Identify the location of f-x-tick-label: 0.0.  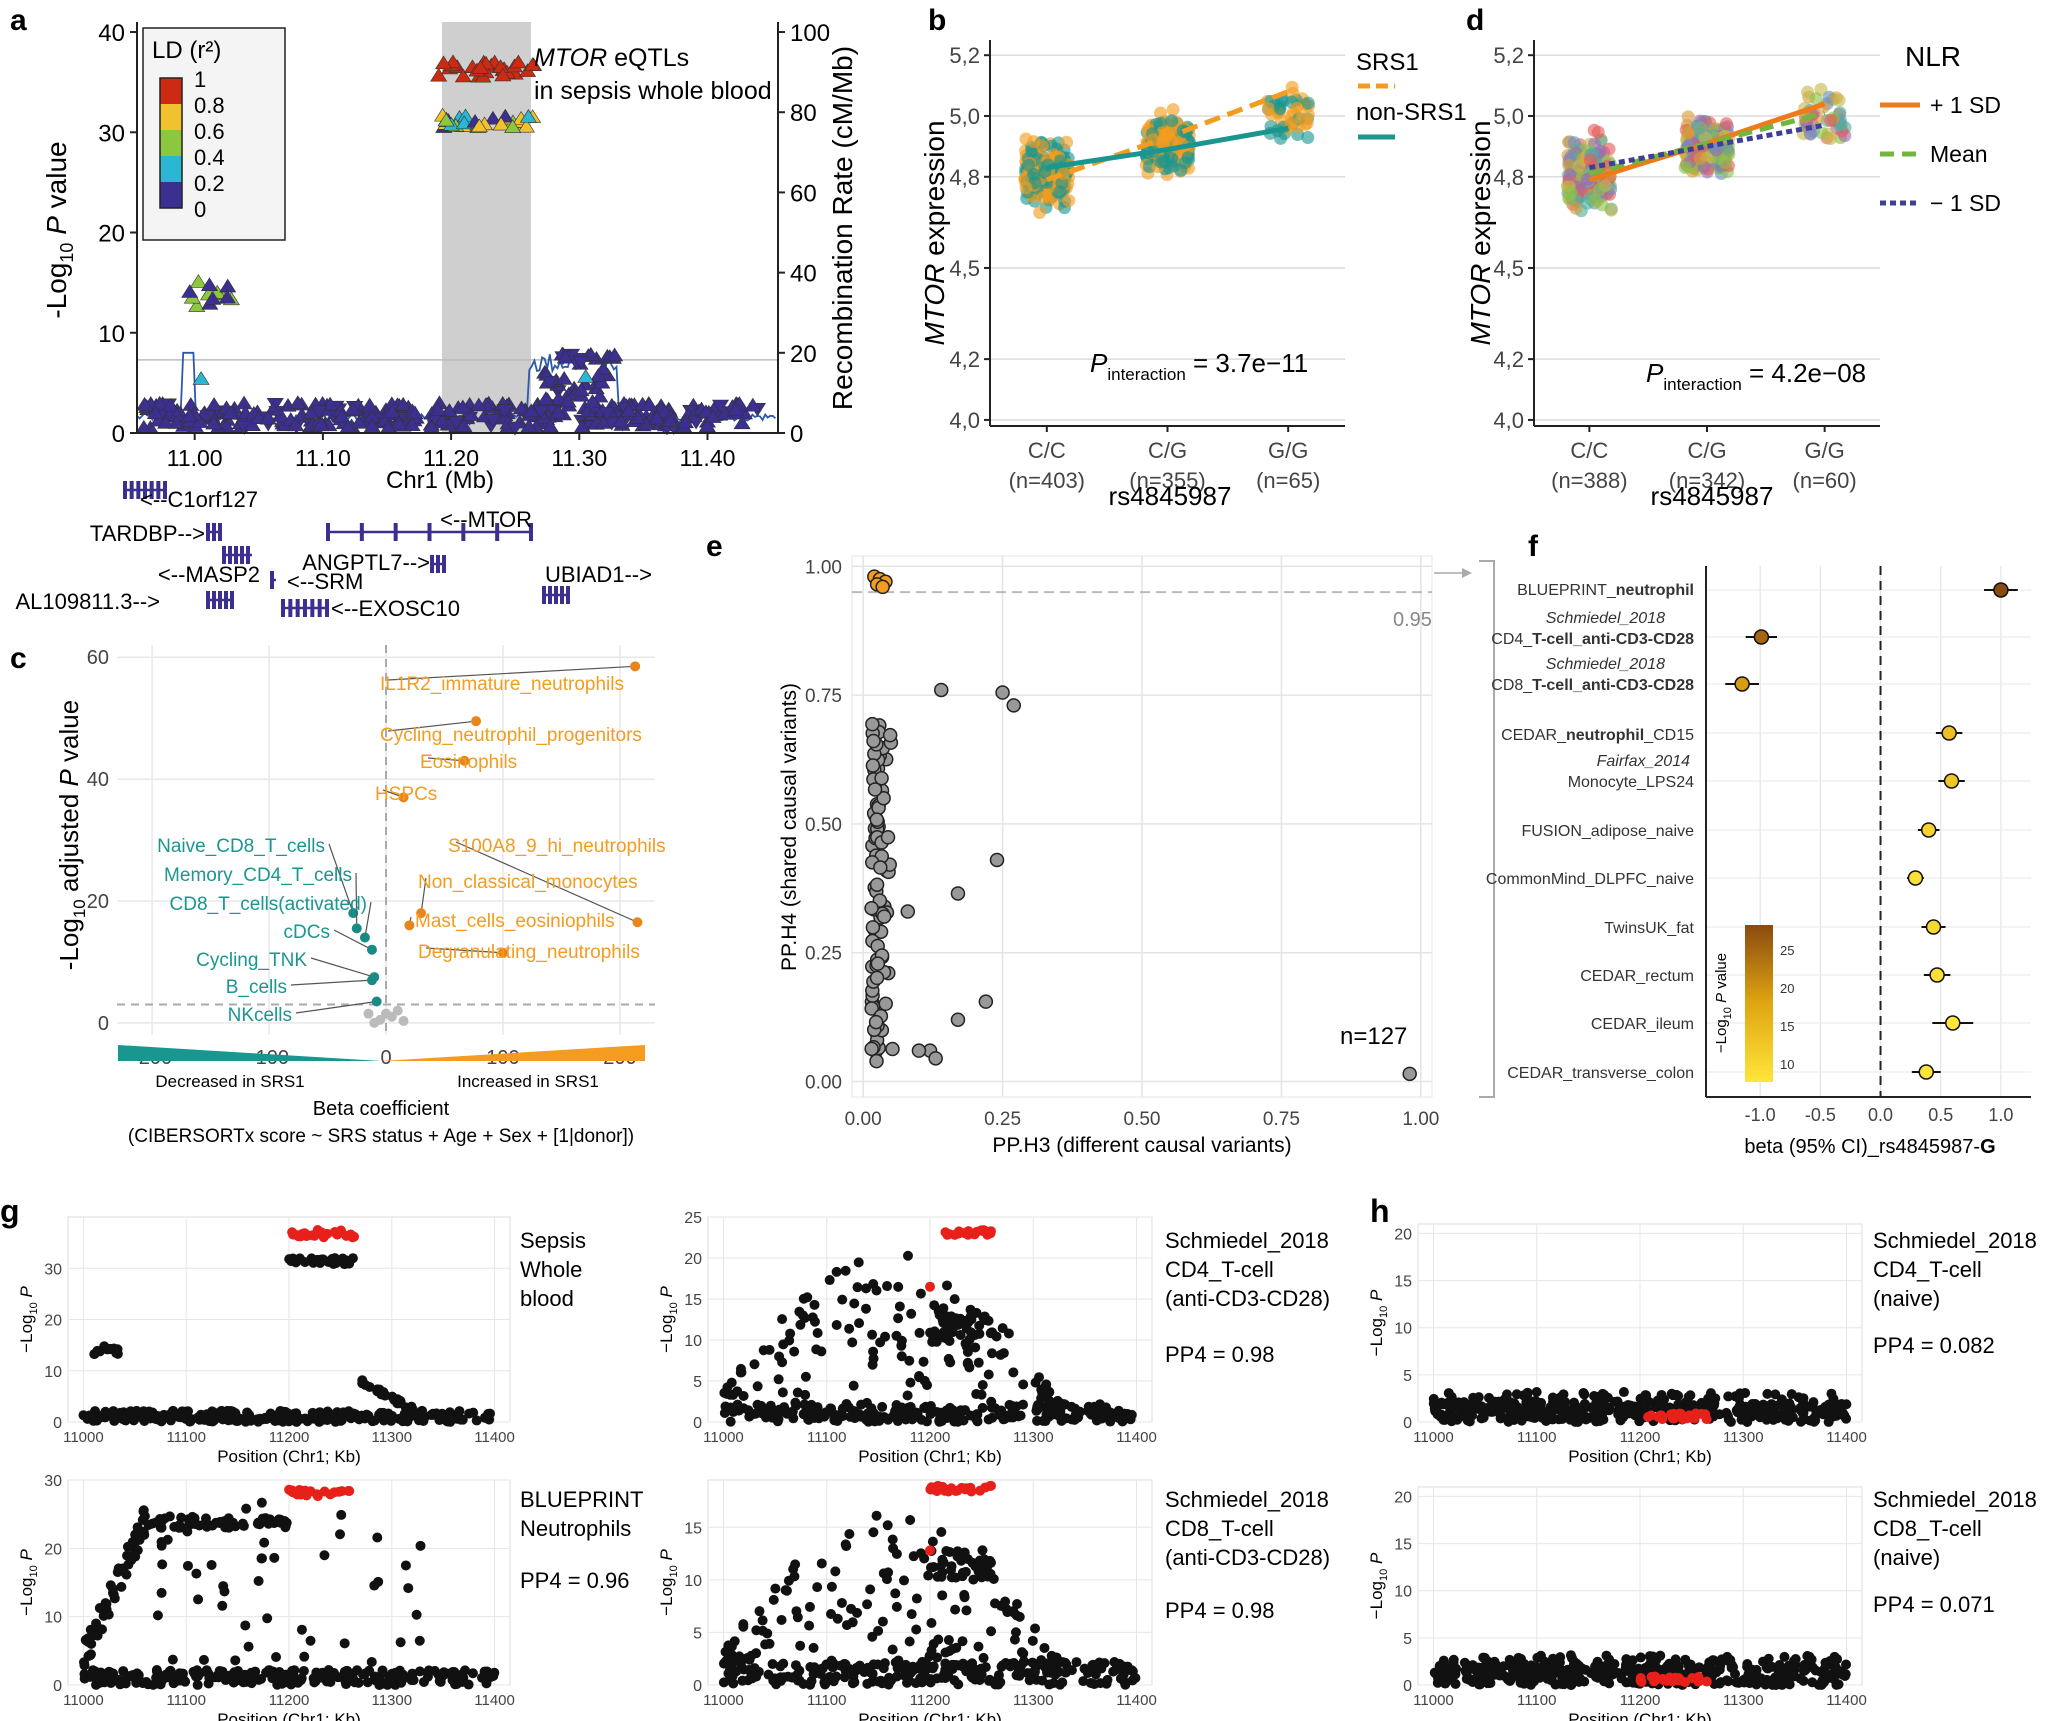
(1880, 1115).